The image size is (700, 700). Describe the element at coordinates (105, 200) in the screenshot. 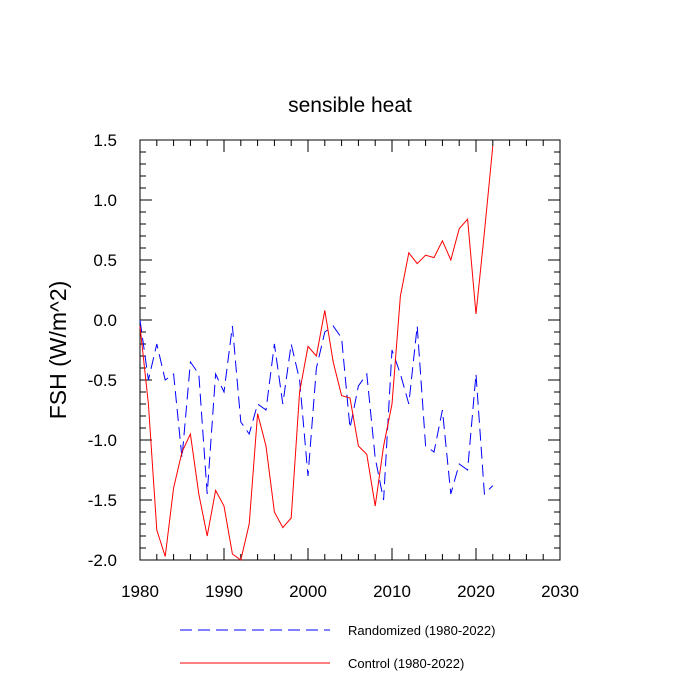

I see `y-tick-label: 1.0` at that location.